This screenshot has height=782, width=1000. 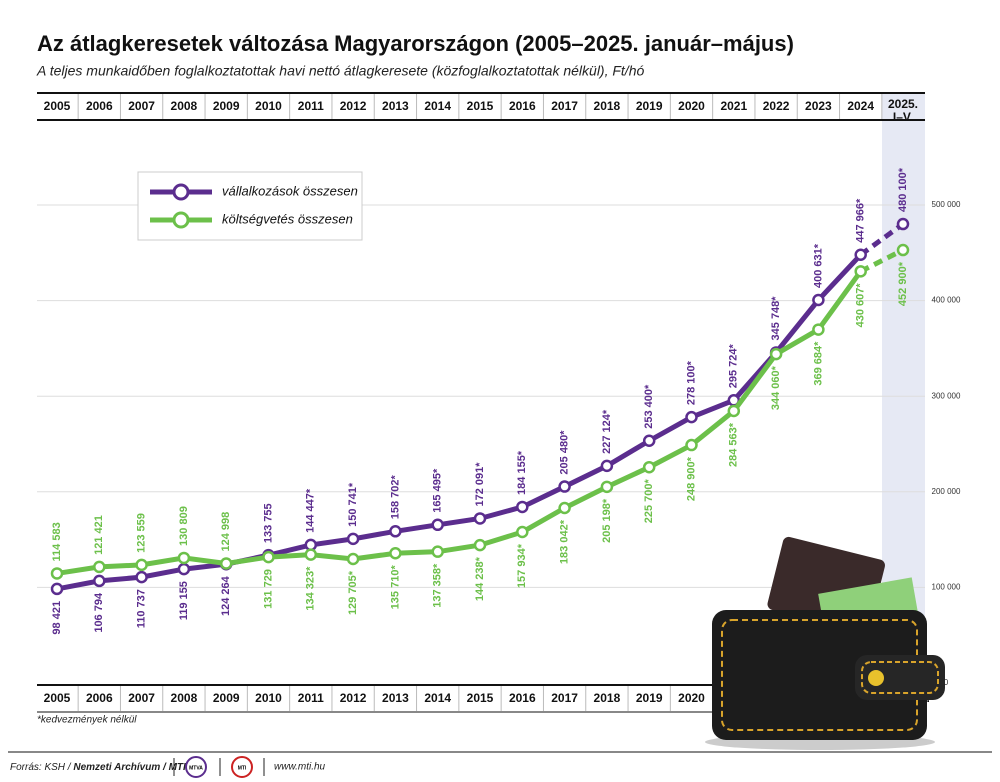 I want to click on data-label: 114 583, so click(x=57, y=541).